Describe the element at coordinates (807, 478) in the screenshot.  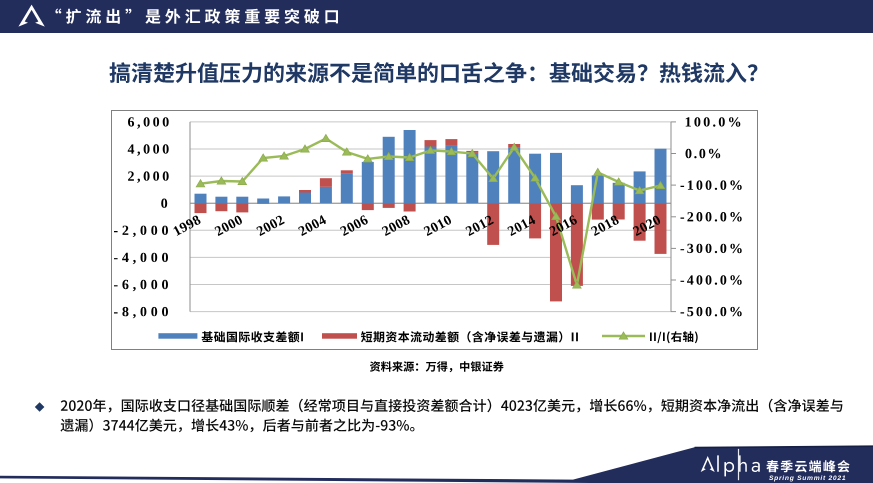
I see `svg-text: Spring Summit 2021` at that location.